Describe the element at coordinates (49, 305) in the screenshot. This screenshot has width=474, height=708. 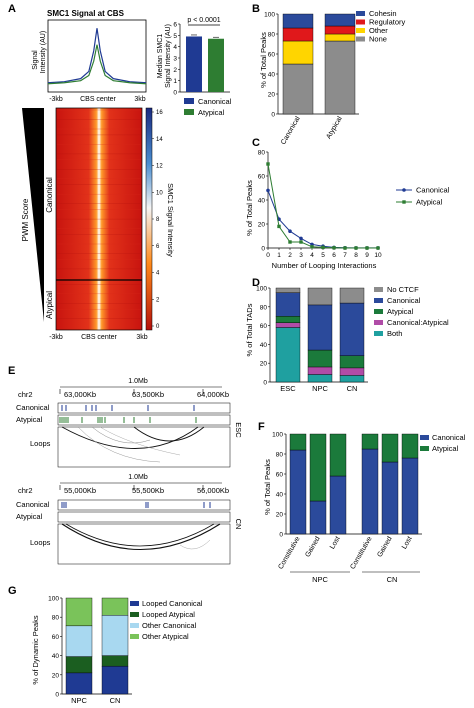
I see `heatmap-row-atypical: Atypical` at that location.